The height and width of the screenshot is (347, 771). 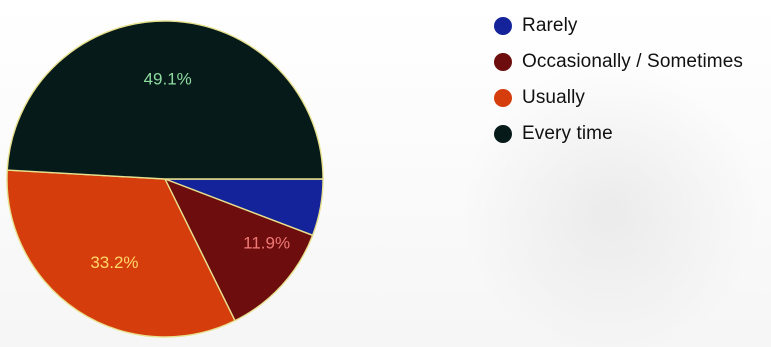 I want to click on legend-item-every-time: Every time, so click(x=629, y=134).